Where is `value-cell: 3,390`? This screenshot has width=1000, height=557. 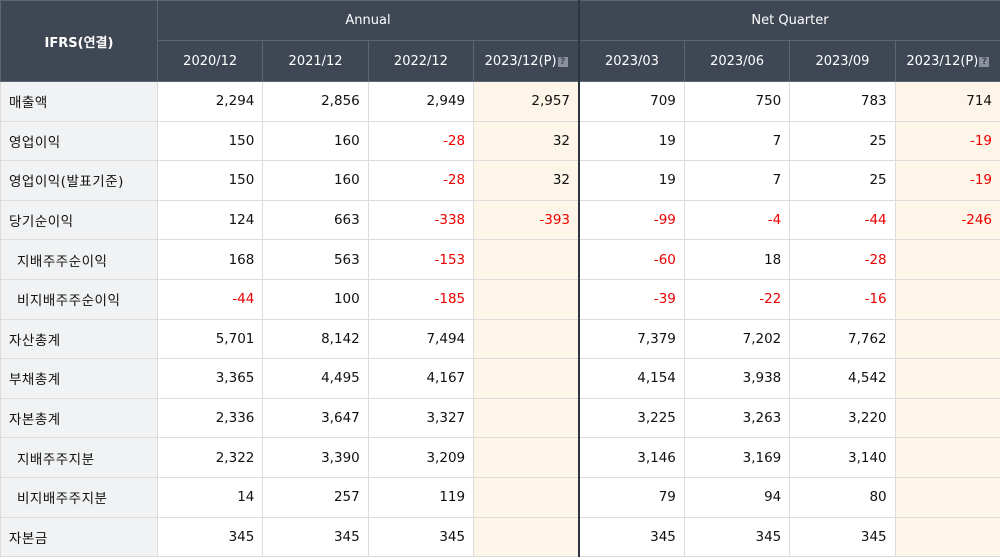 value-cell: 3,390 is located at coordinates (315, 458).